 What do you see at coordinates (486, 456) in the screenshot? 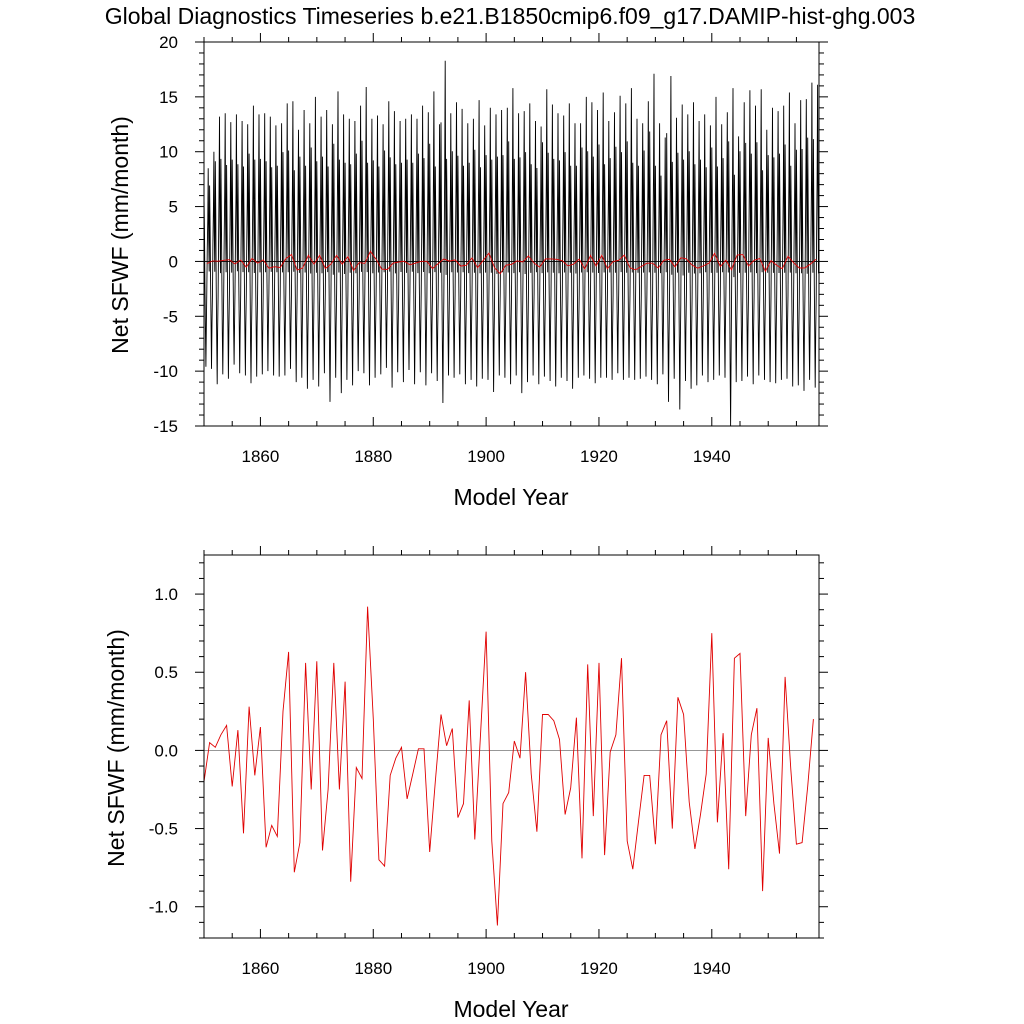
I see `top-panel-x-tick-label: 1900` at bounding box center [486, 456].